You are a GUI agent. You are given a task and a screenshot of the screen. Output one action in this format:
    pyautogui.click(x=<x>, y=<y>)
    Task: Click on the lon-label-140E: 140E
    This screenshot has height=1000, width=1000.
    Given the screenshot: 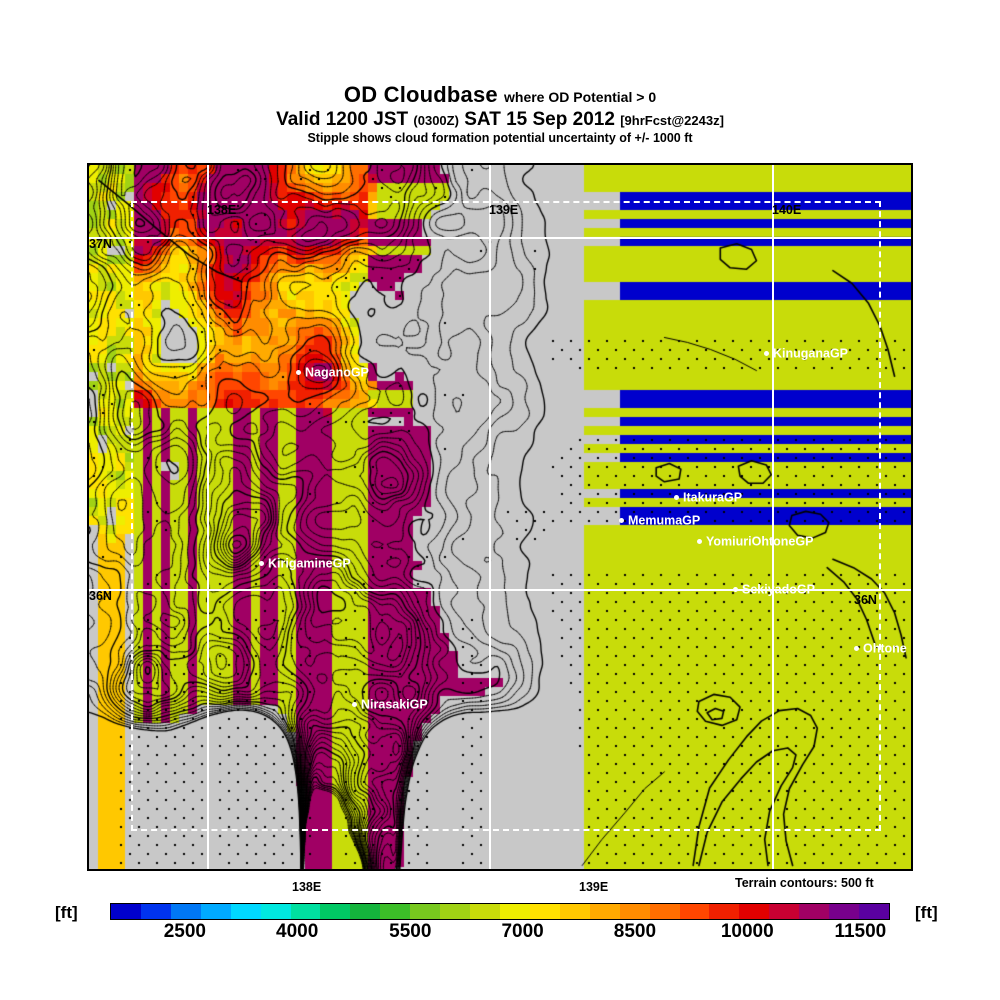 What is the action you would take?
    pyautogui.click(x=787, y=210)
    